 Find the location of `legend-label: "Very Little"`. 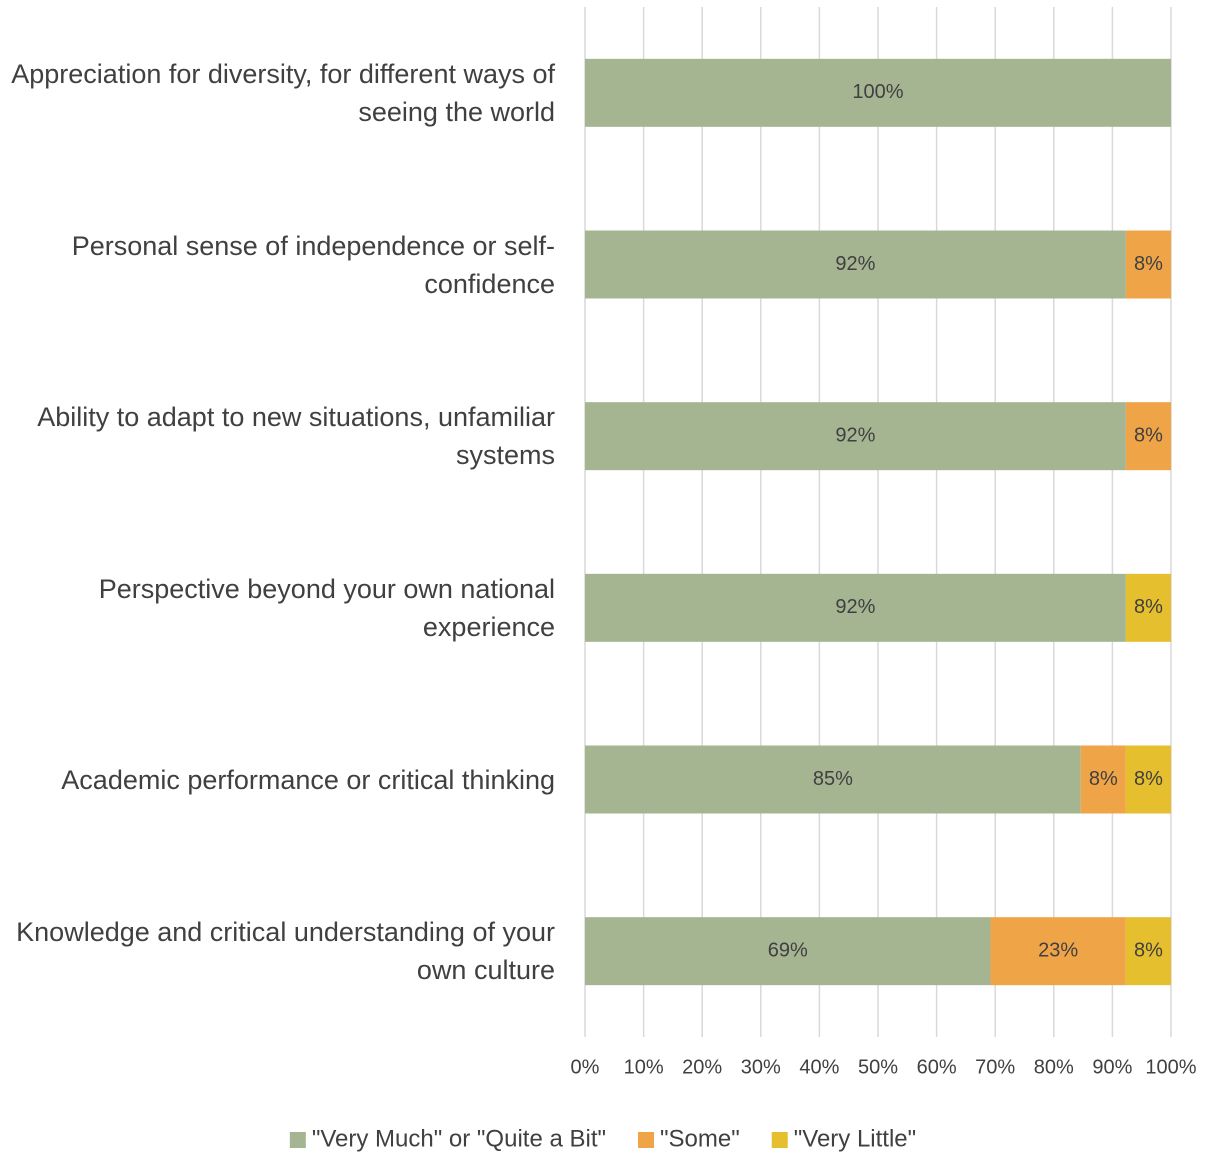

legend-label: "Very Little" is located at coordinates (855, 1138).